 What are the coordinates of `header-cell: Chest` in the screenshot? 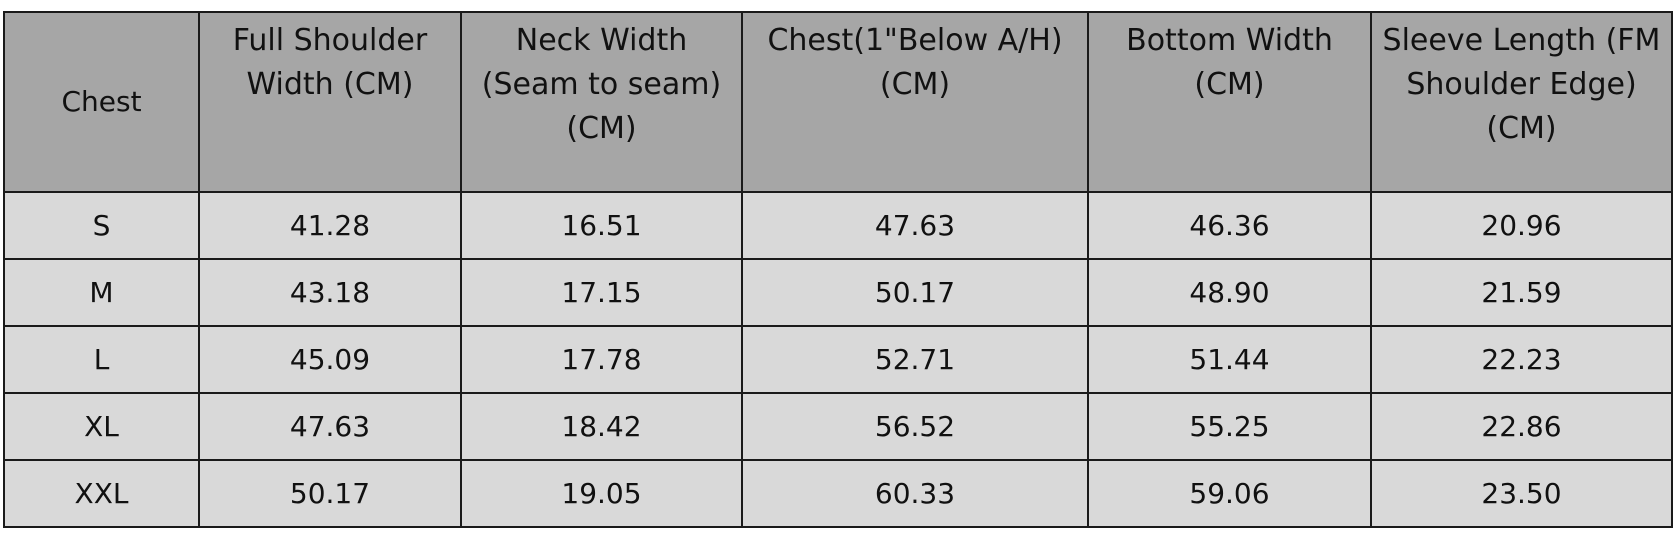 It's located at (101, 102).